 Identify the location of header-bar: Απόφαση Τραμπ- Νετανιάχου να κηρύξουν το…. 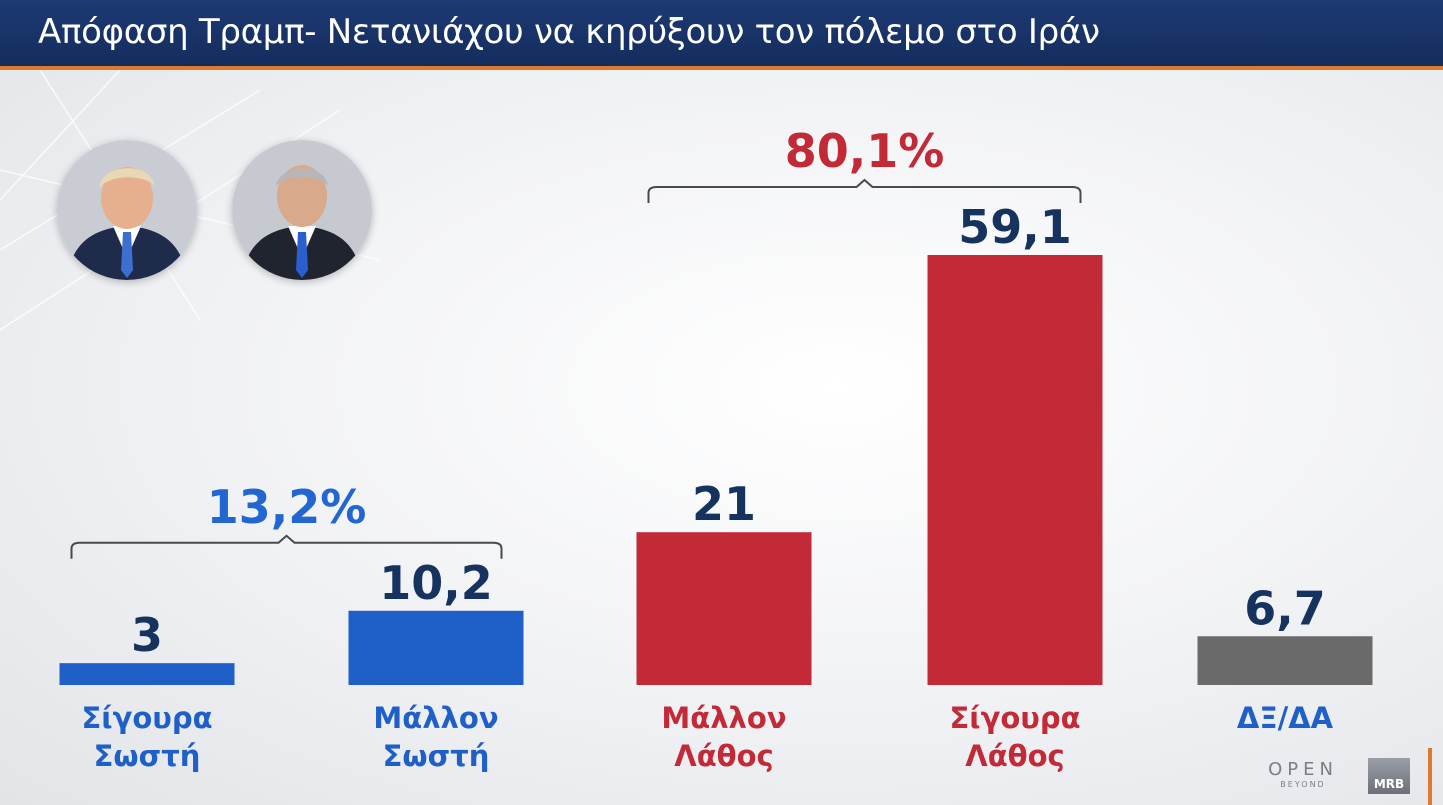
(721, 35).